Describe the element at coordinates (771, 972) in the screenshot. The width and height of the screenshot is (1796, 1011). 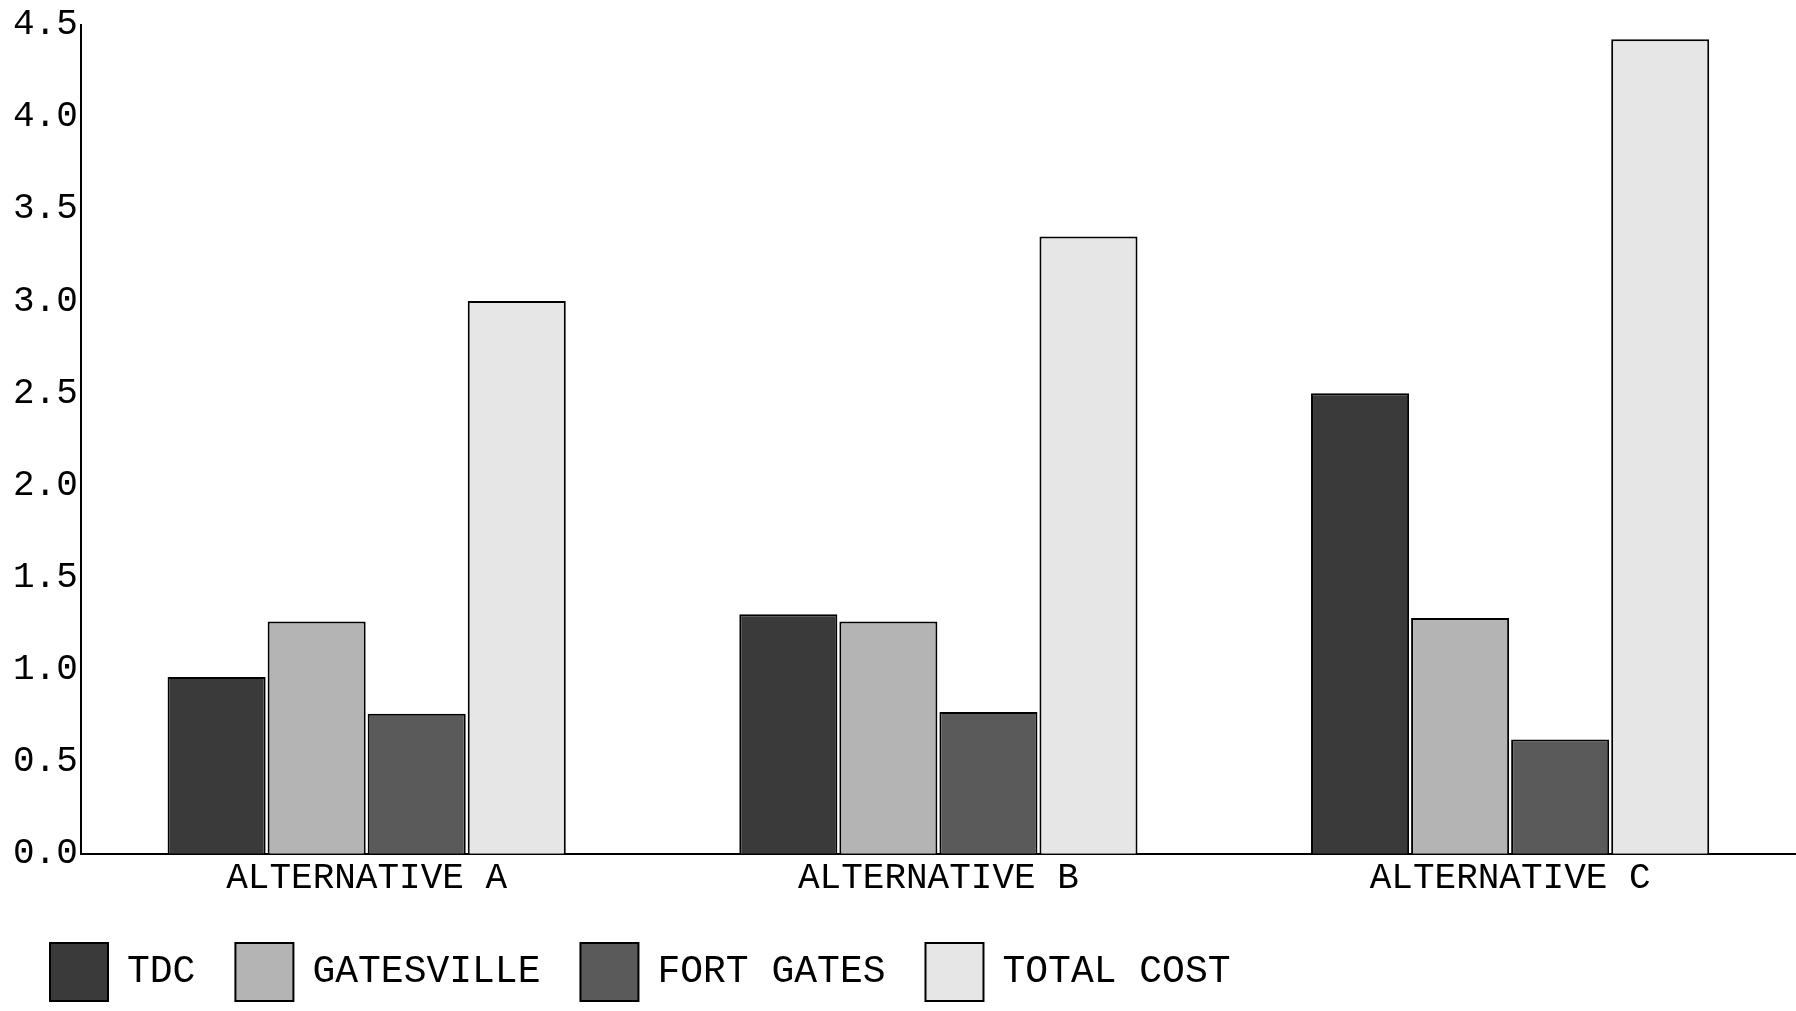
I see `legend-label: FORT GATES` at that location.